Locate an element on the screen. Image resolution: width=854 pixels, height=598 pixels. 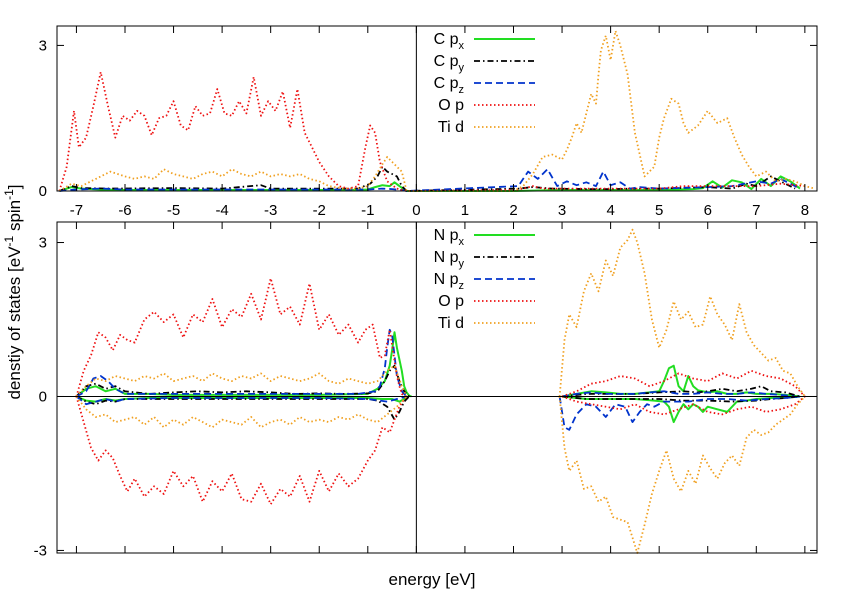
top-series-c-p-y-part1 is located at coordinates (427, 178).